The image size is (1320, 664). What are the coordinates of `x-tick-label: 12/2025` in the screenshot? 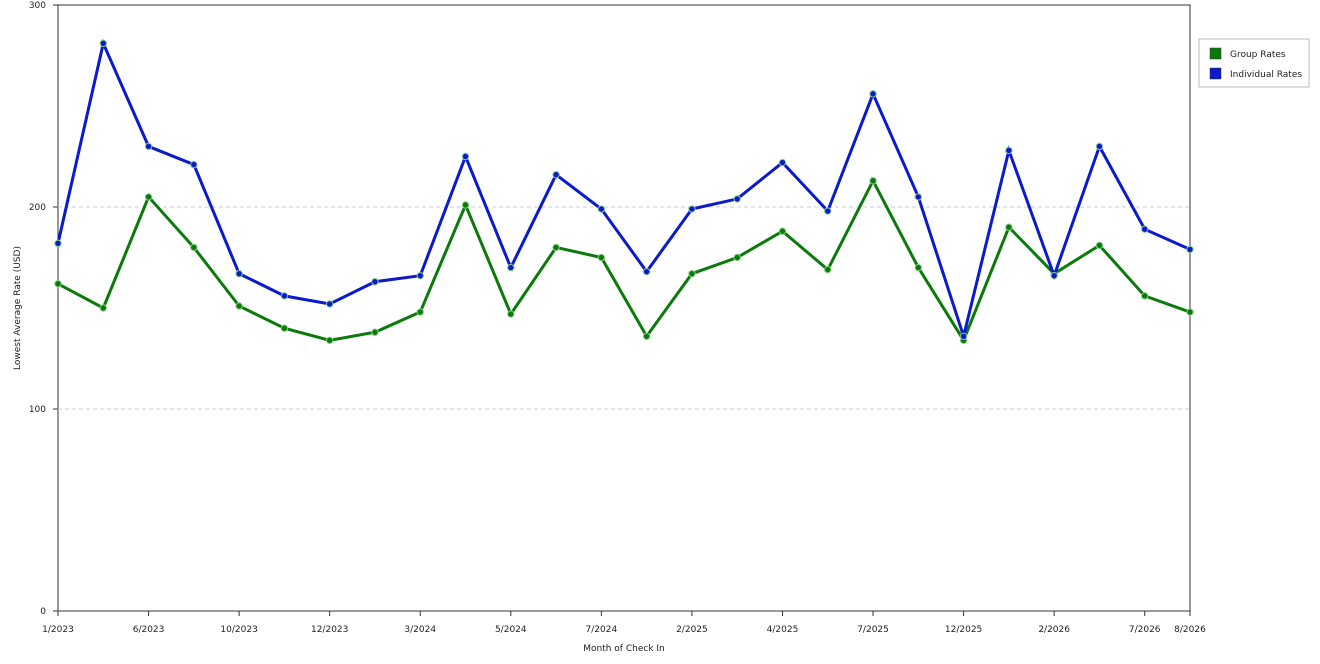 It's located at (963, 630).